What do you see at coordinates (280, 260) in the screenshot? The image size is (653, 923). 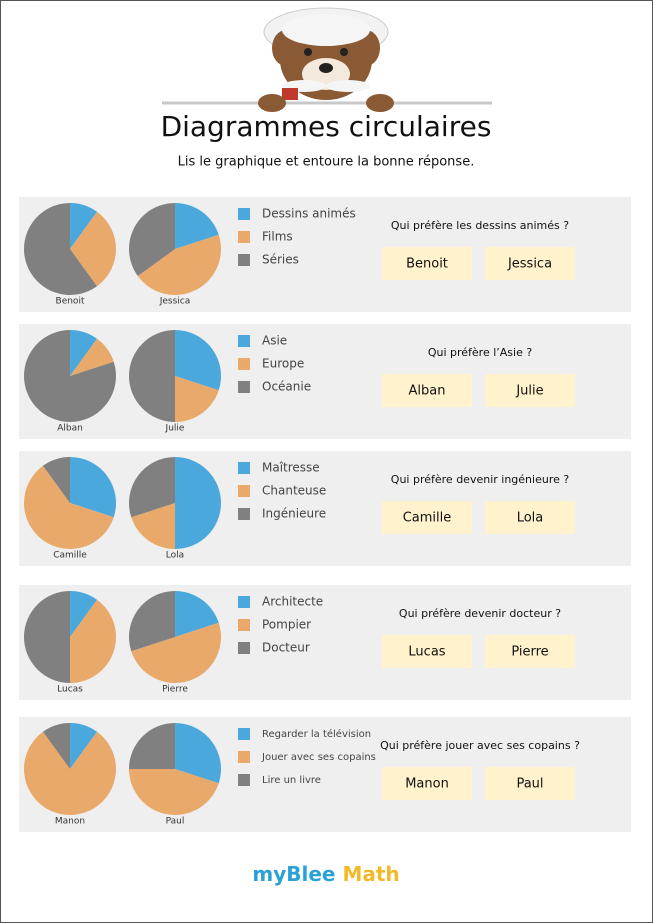 I see `legend-label: Séries` at bounding box center [280, 260].